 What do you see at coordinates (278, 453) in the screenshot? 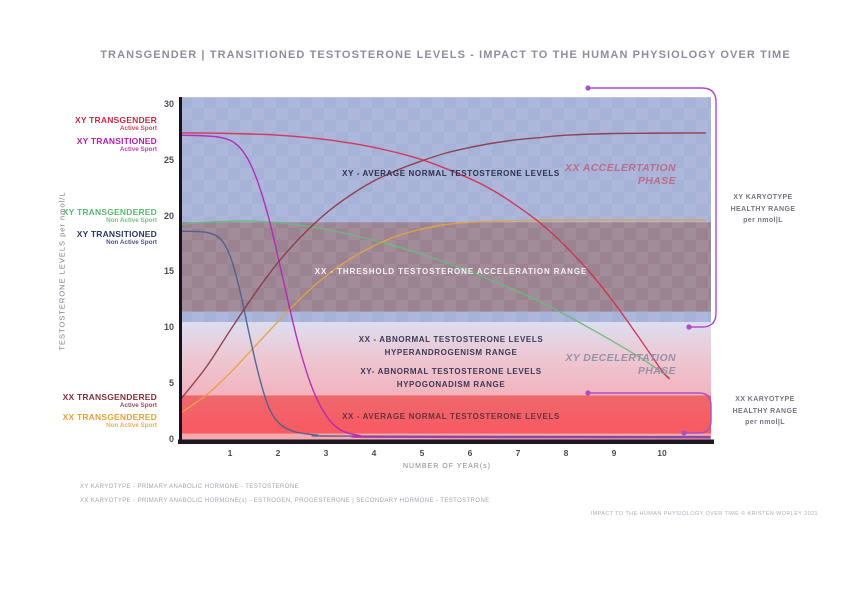
I see `x-tick-2: 2` at bounding box center [278, 453].